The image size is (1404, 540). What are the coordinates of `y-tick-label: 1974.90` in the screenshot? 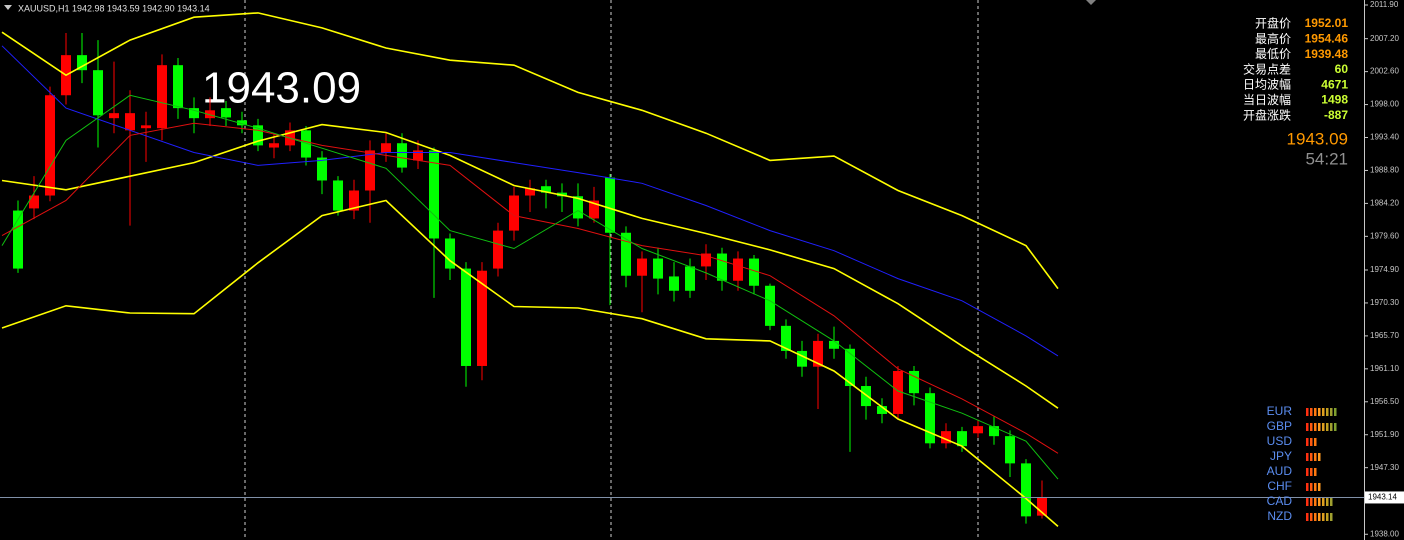 It's located at (1384, 269).